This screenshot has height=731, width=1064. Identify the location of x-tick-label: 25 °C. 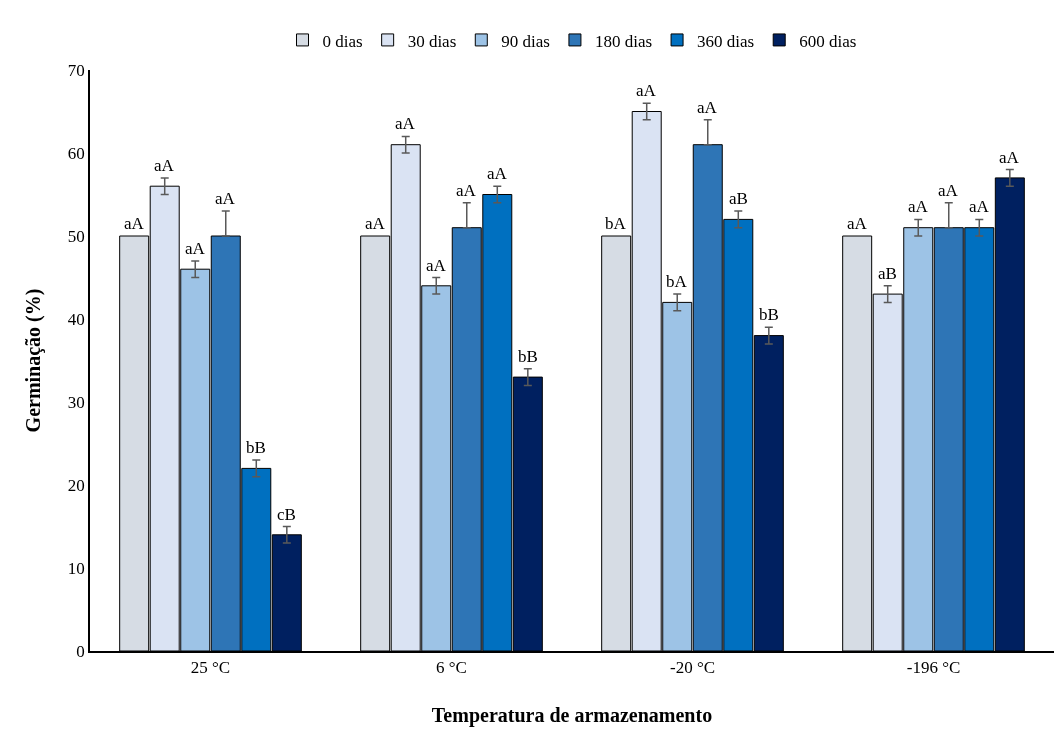
(210, 668).